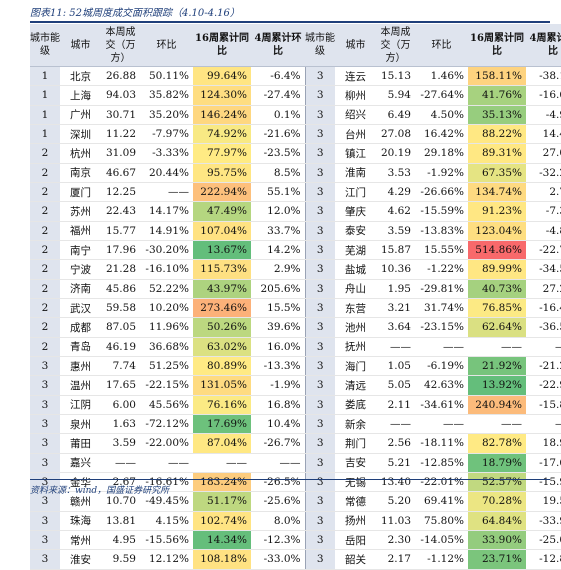 Image resolution: width=561 pixels, height=570 pixels. What do you see at coordinates (497, 327) in the screenshot?
I see `cell-16w-yoy: 62.64%` at bounding box center [497, 327].